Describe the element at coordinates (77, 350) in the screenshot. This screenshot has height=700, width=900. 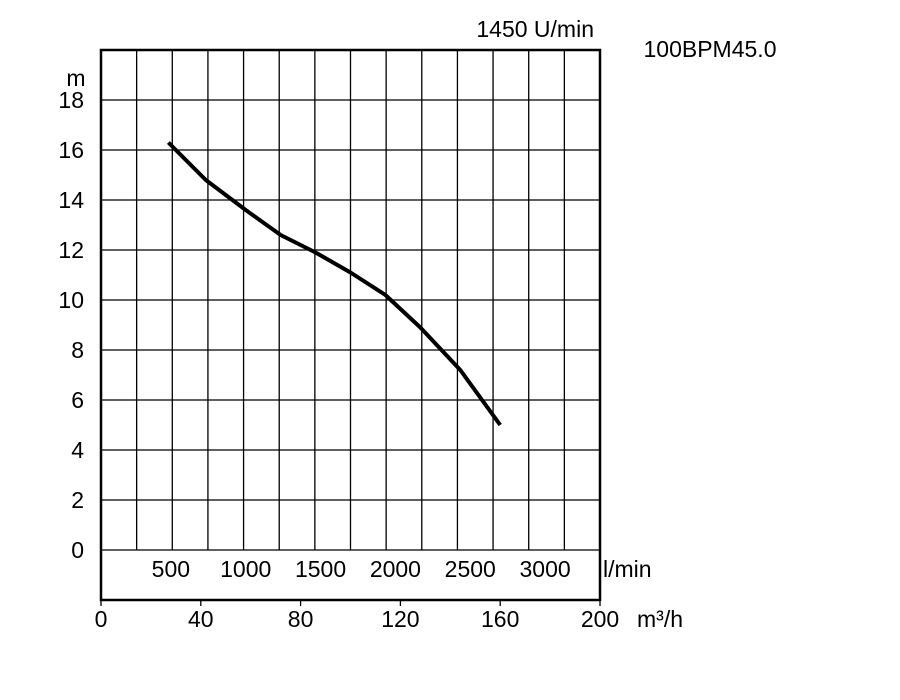
I see `y-tick-label: 8` at that location.